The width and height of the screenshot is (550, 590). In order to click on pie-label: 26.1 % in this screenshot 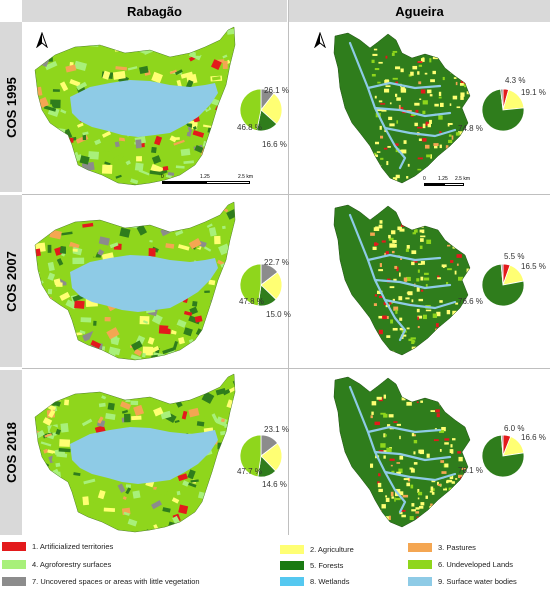, I will do `click(276, 90)`.